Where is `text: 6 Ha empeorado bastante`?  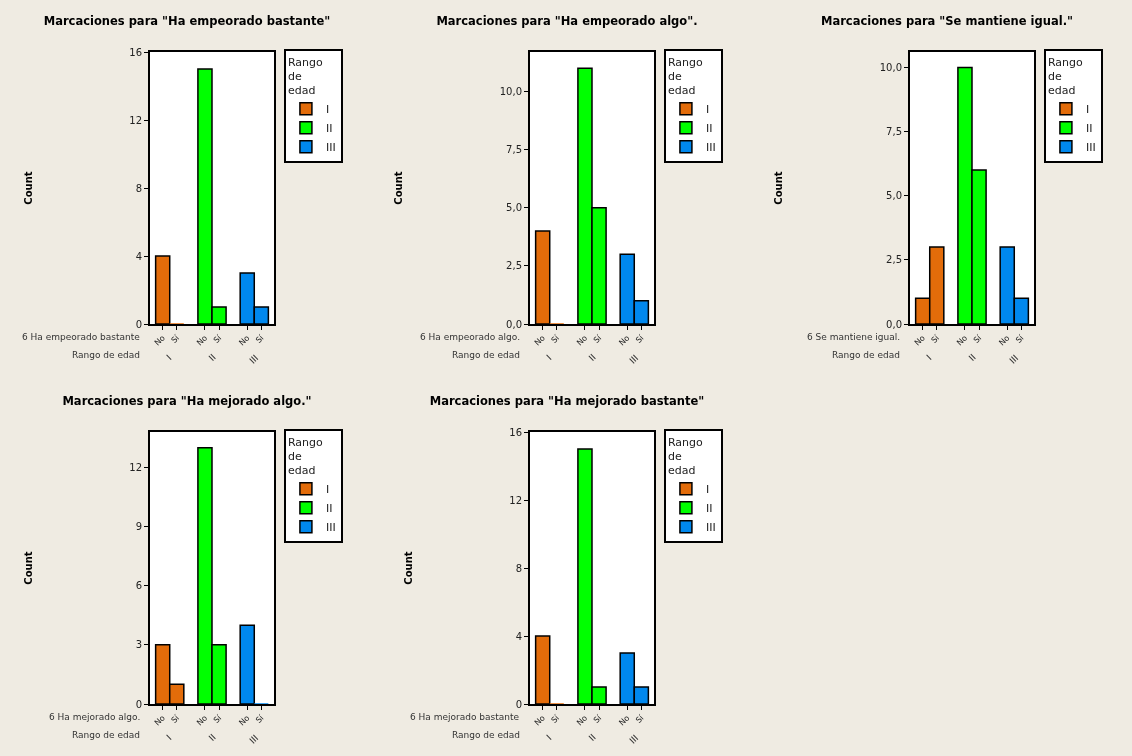 text: 6 Ha empeorado bastante is located at coordinates (81, 337).